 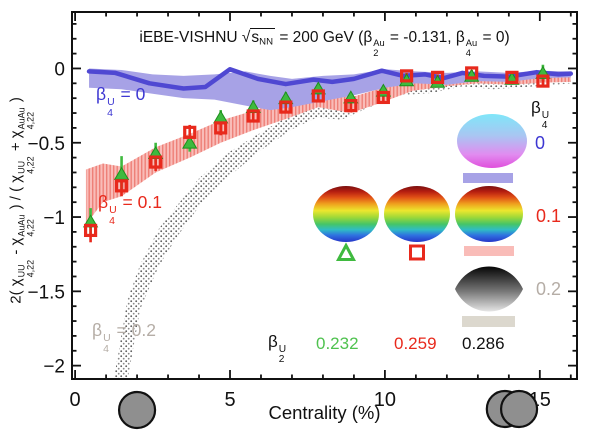 I want to click on legend-beta2-value-black: 0.286, so click(x=483, y=343).